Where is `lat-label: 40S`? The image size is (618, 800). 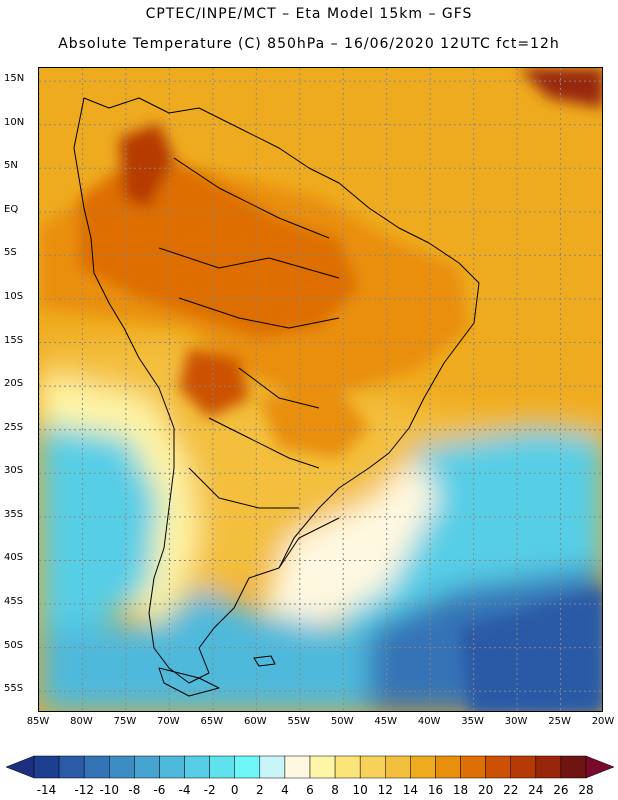
lat-label: 40S is located at coordinates (14, 558).